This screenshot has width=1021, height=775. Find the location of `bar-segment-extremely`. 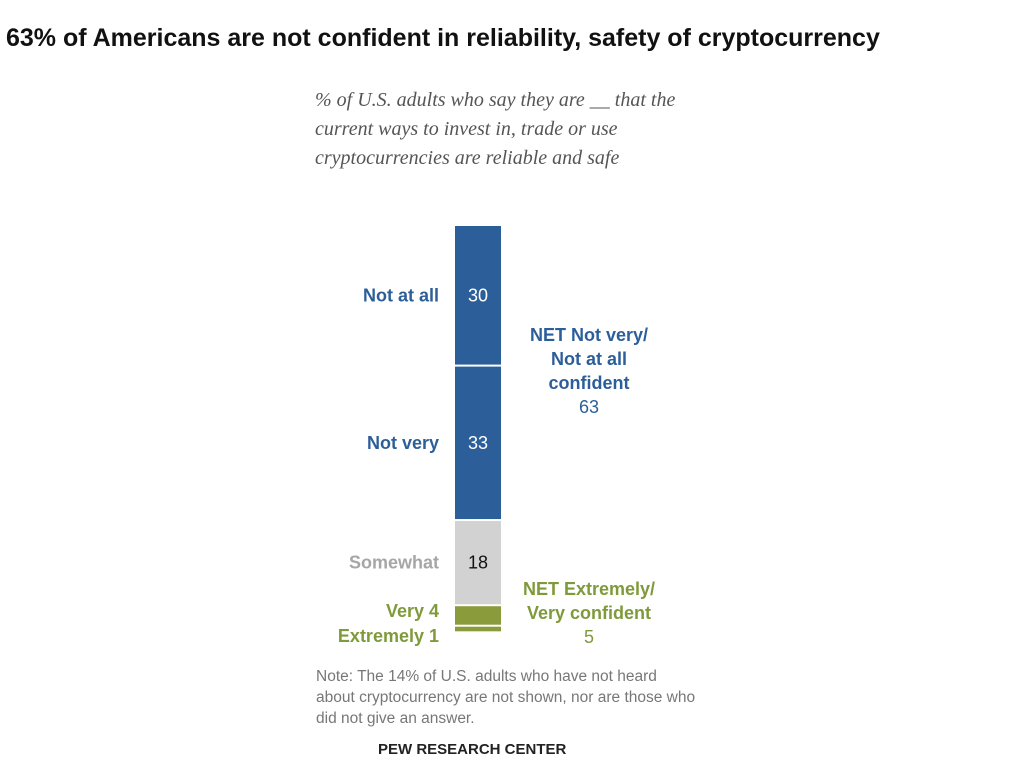

bar-segment-extremely is located at coordinates (478, 629).